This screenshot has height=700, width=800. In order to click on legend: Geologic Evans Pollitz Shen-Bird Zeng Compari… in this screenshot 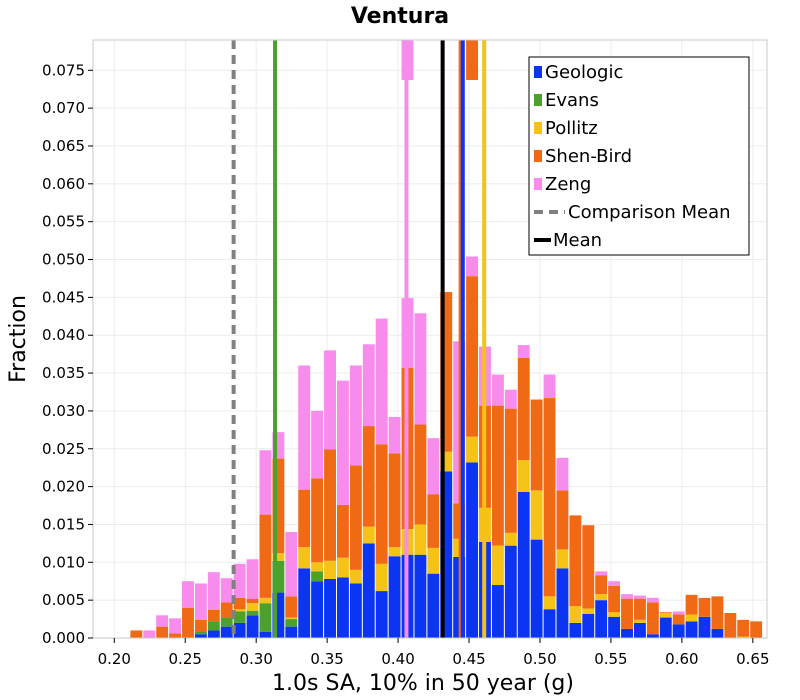, I will do `click(639, 156)`.